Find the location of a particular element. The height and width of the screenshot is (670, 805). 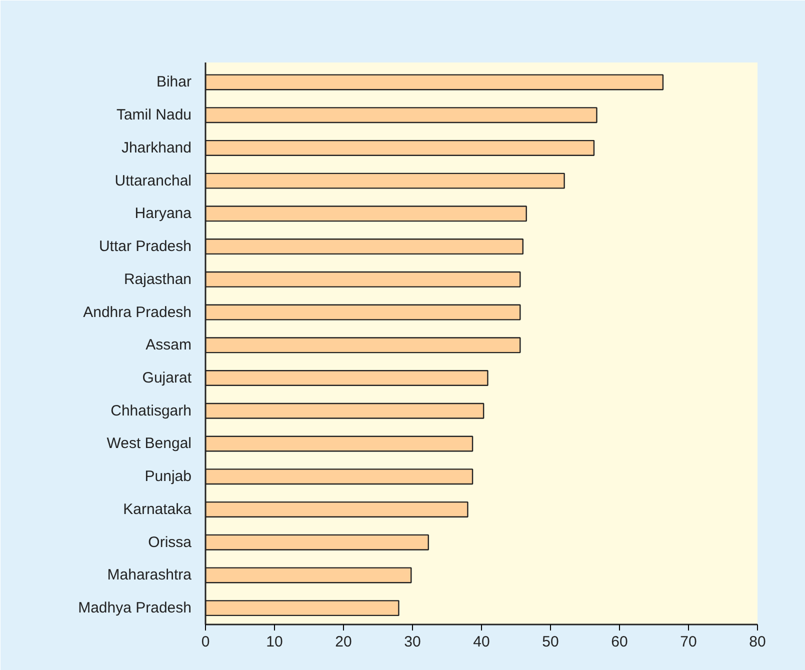

y-tick-label: Jharkhand is located at coordinates (156, 147).